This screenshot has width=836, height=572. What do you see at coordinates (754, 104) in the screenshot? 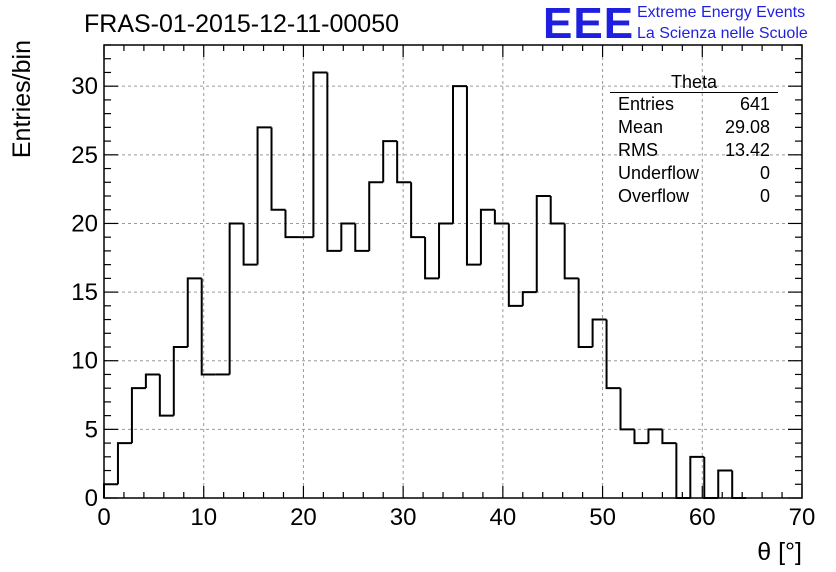
I see `stats-value: 641` at bounding box center [754, 104].